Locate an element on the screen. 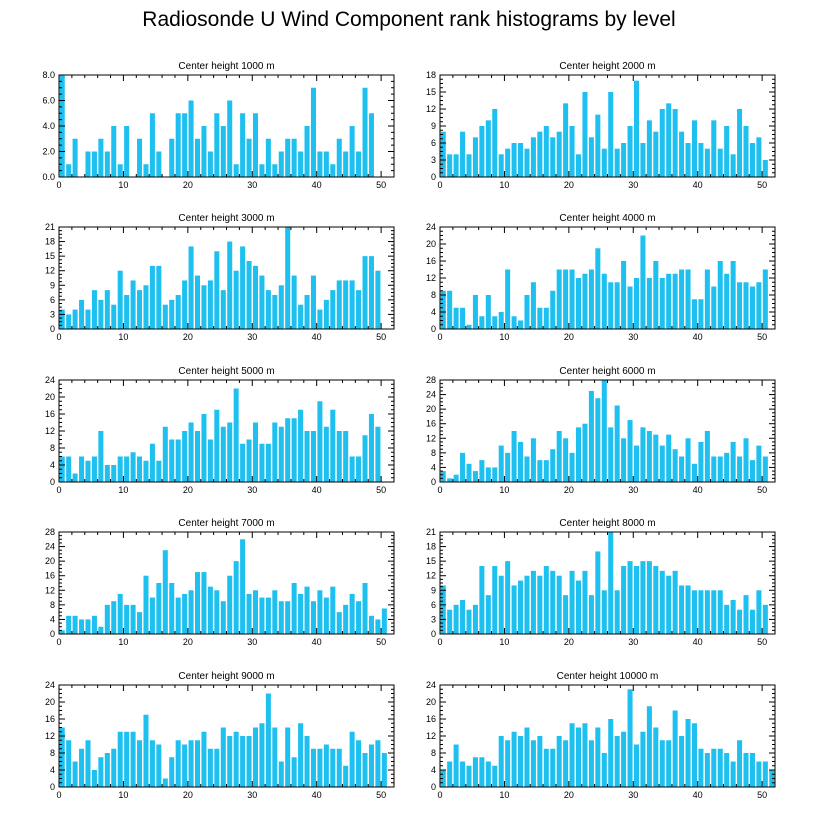 The width and height of the screenshot is (818, 824). y-tick-label: 20 is located at coordinates (431, 409).